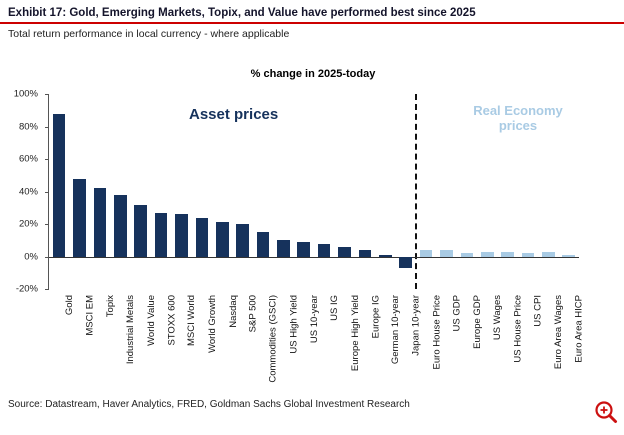 Image resolution: width=624 pixels, height=435 pixels. I want to click on x-tick-label: Euro House Price, so click(437, 332).